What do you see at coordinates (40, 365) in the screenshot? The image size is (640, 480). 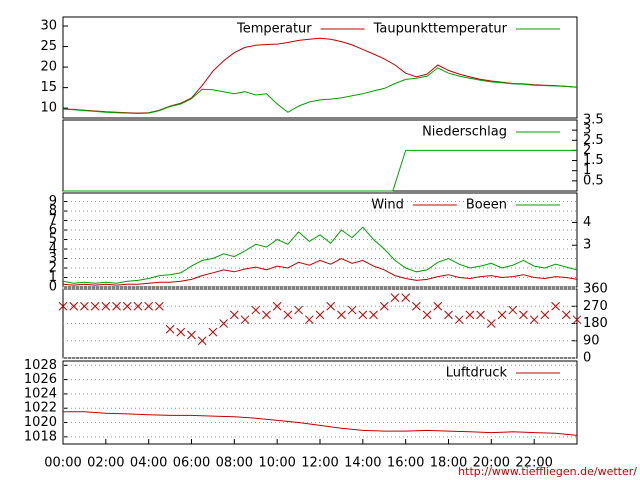 I see `y-tick-label: 1028` at bounding box center [40, 365].